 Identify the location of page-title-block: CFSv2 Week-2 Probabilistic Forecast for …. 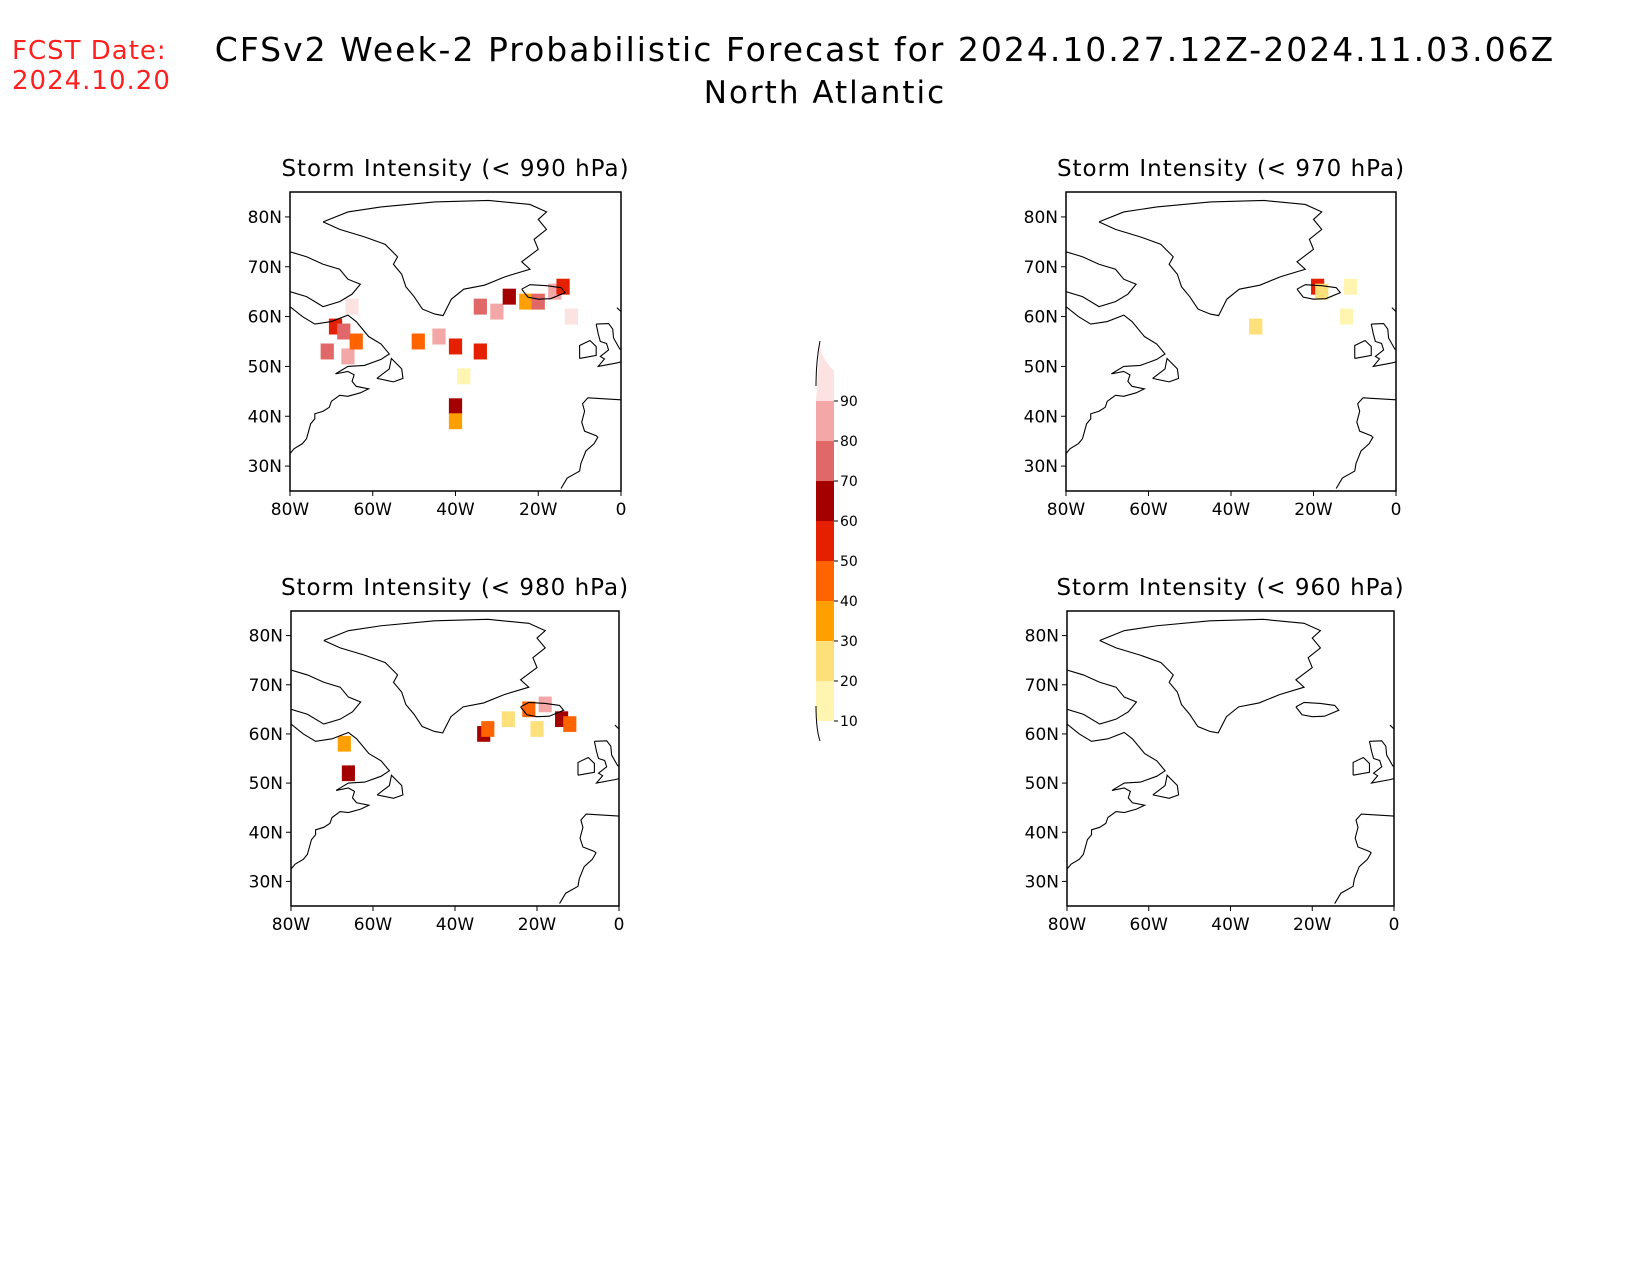
(825, 70).